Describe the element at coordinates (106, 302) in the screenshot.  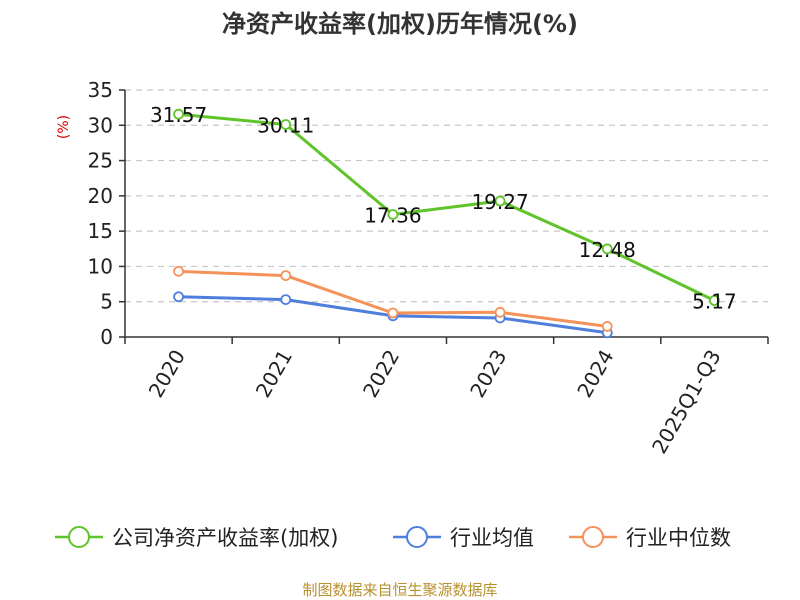
I see `y-tick-label-5: 5` at that location.